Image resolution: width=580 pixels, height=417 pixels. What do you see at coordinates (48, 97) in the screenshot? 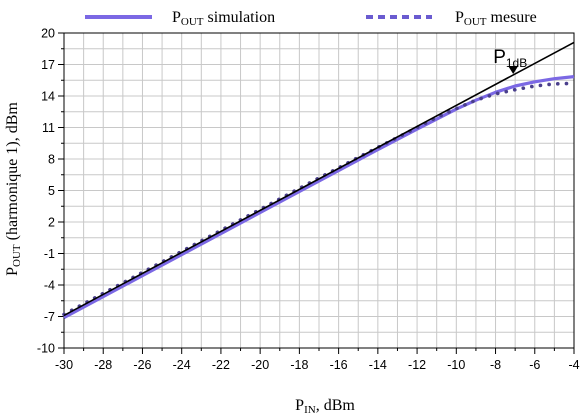
I see `y-tick-label: 14` at bounding box center [48, 97].